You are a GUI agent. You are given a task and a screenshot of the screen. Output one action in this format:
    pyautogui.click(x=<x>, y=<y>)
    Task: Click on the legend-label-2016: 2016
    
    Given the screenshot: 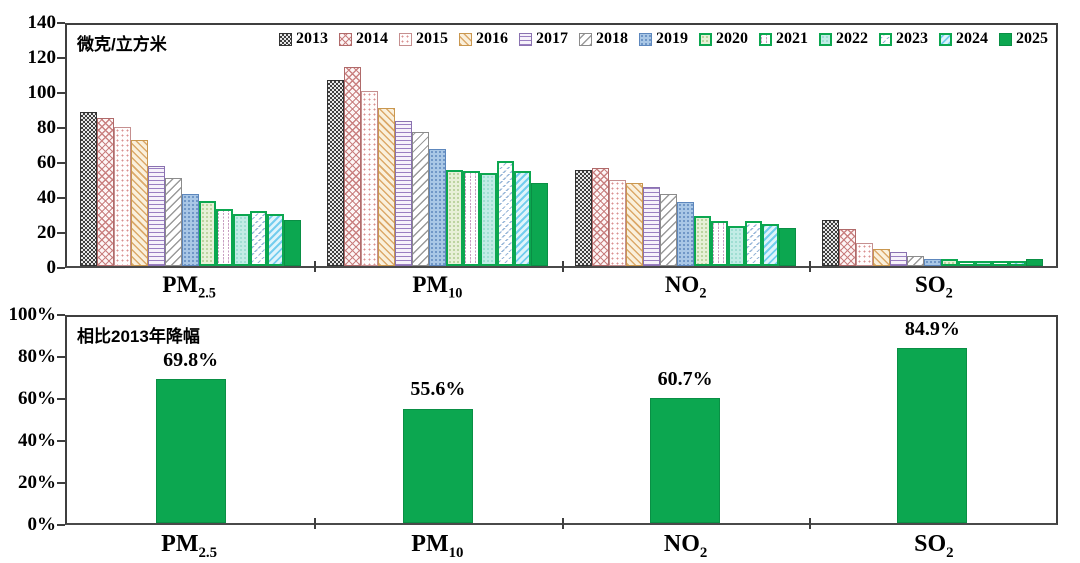 What is the action you would take?
    pyautogui.click(x=492, y=38)
    